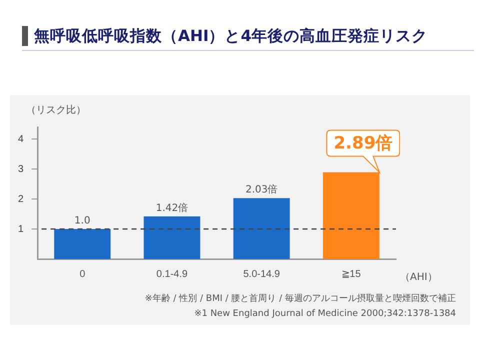 Image resolution: width=480 pixels, height=360 pixels. Describe the element at coordinates (172, 208) in the screenshot. I see `data-label: 1.42倍` at that location.